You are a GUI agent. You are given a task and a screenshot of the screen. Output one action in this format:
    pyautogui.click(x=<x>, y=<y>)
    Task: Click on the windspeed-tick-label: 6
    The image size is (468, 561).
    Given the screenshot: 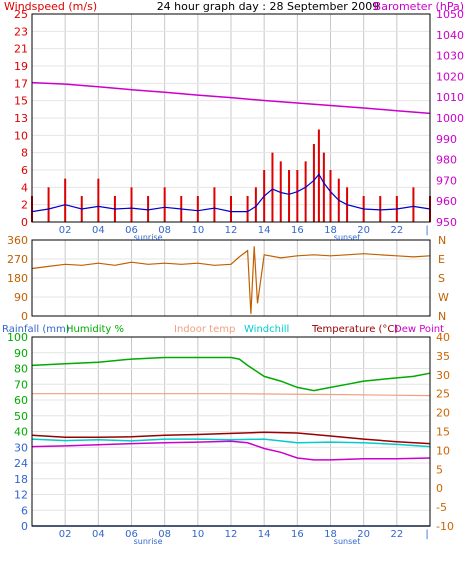 What is the action you would take?
    pyautogui.click(x=24, y=170)
    